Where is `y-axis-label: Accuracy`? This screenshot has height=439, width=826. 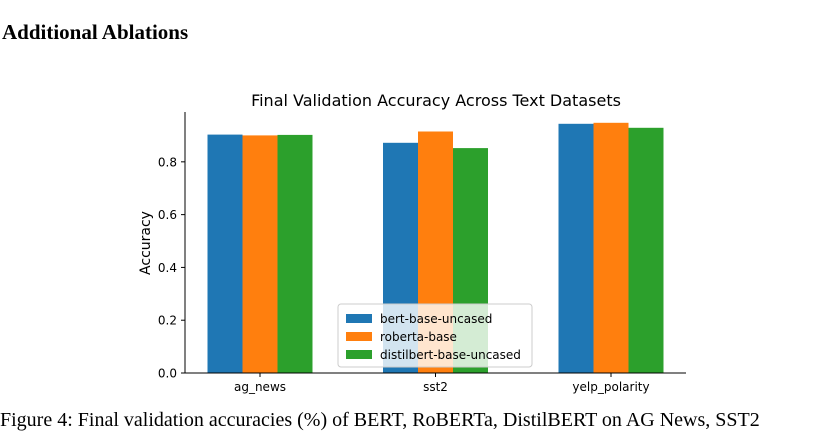
y-axis-label: Accuracy is located at coordinates (146, 243).